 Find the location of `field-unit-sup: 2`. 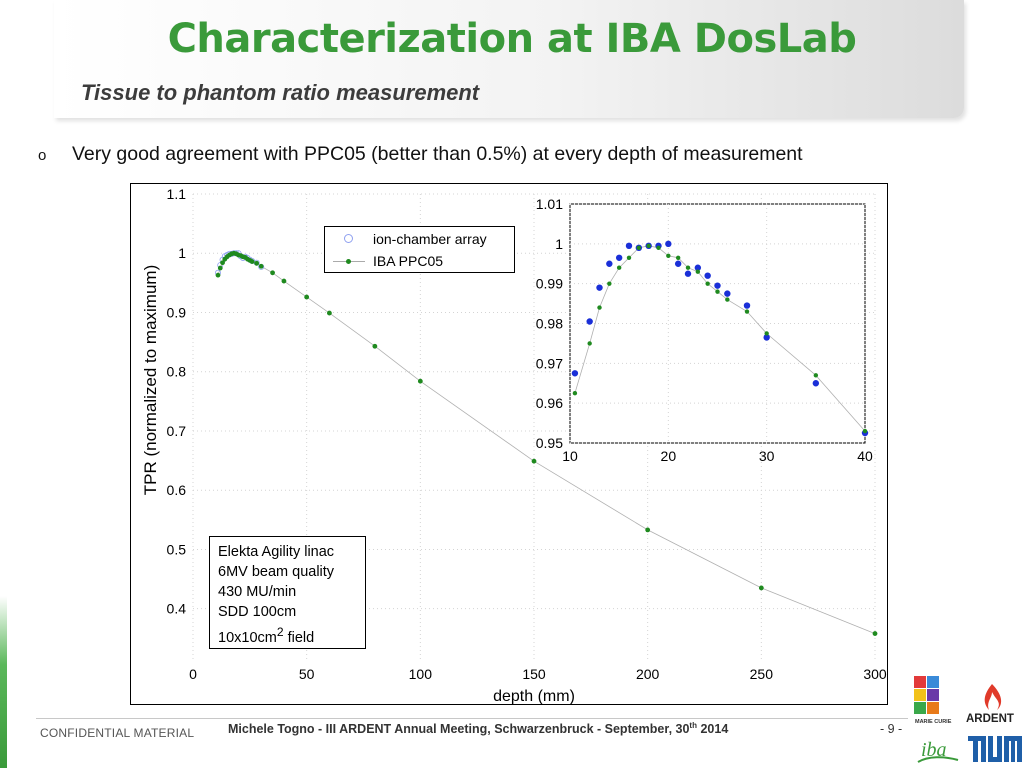

field-unit-sup: 2 is located at coordinates (280, 632).